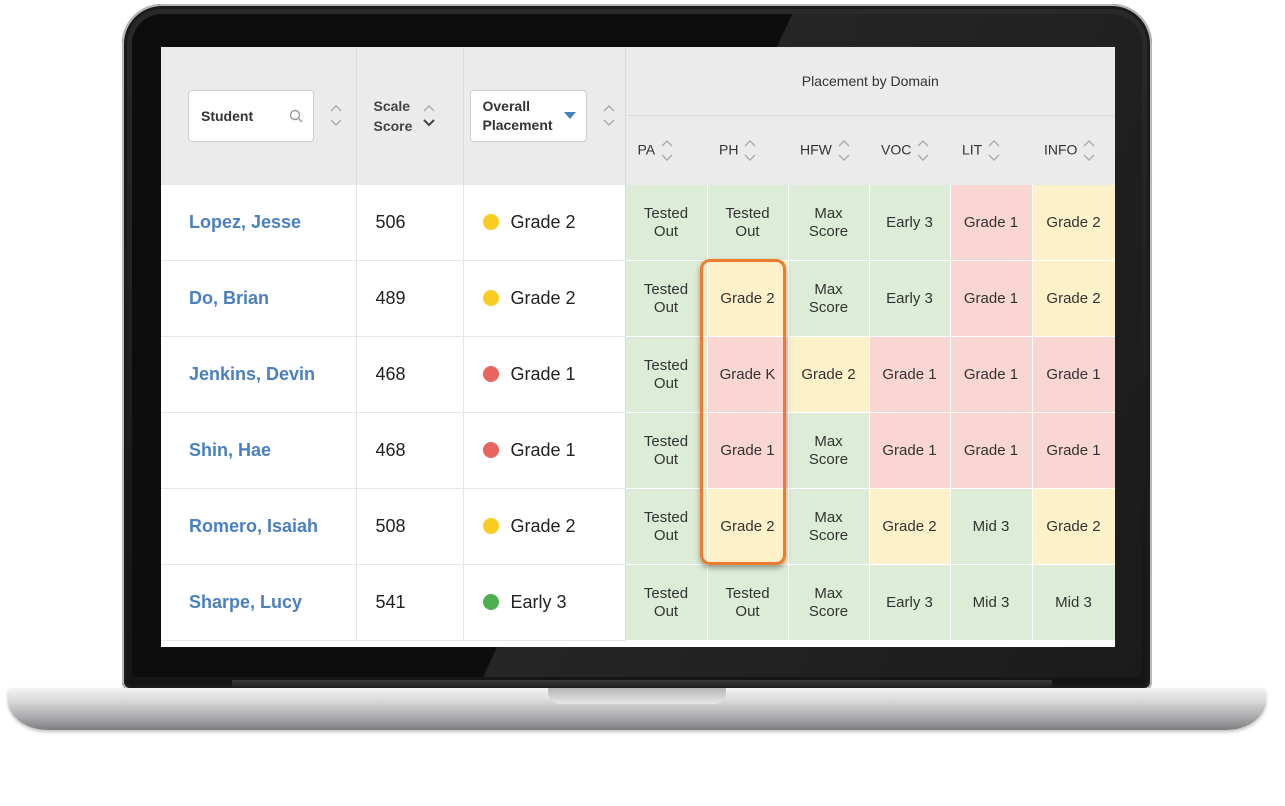  What do you see at coordinates (910, 526) in the screenshot?
I see `domain-cell-voc: Grade 2` at bounding box center [910, 526].